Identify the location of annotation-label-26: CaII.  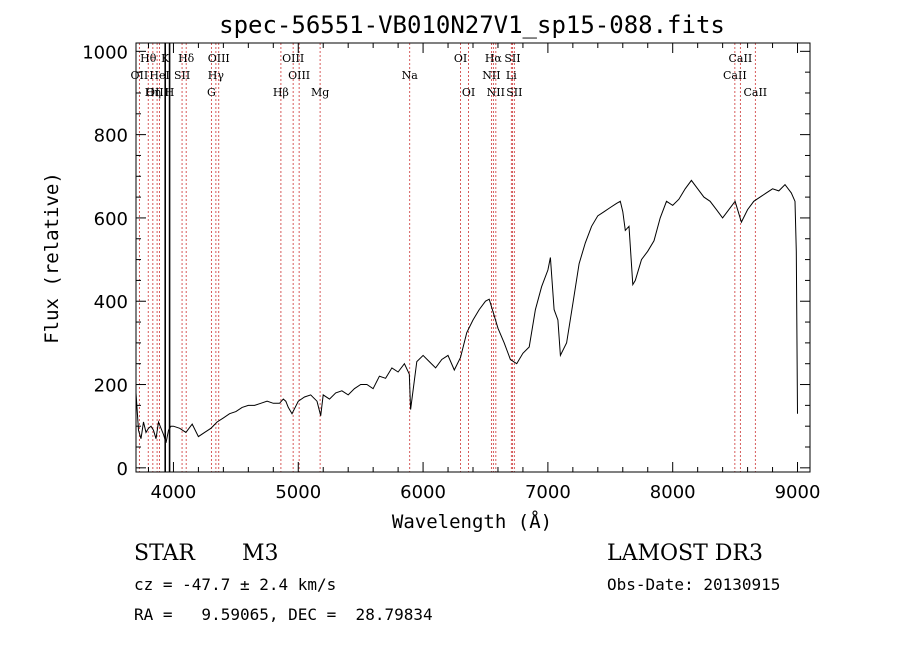
(735, 75).